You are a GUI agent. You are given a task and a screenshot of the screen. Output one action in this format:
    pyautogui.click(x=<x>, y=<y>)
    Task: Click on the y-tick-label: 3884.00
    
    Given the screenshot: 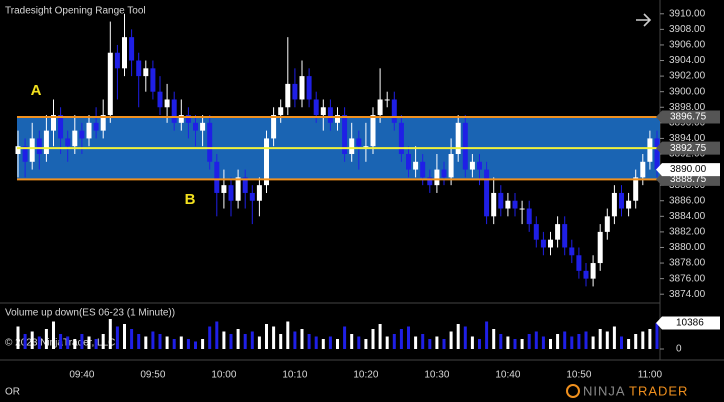 What is the action you would take?
    pyautogui.click(x=687, y=216)
    